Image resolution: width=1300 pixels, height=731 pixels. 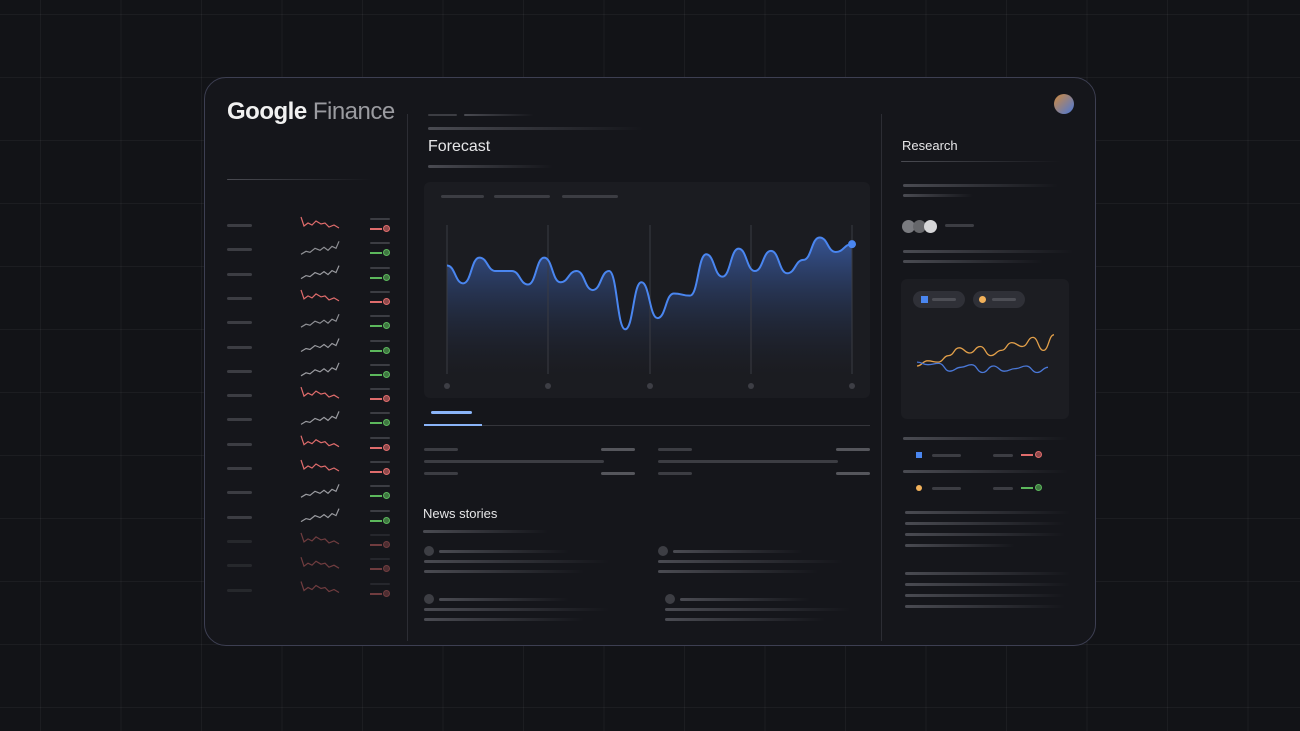 I want to click on forecast-chart, so click(x=647, y=290).